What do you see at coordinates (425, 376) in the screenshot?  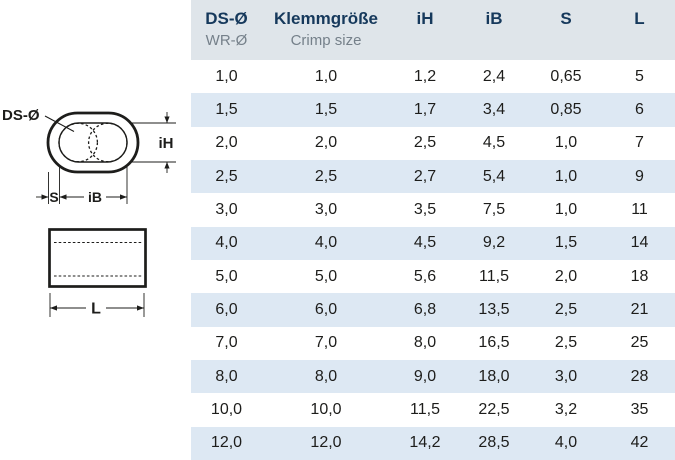 I see `table-cell: 9,0` at bounding box center [425, 376].